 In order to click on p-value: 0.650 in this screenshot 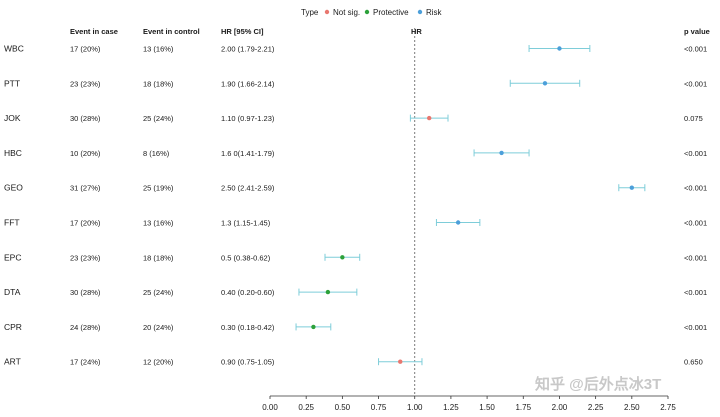, I will do `click(693, 362)`.